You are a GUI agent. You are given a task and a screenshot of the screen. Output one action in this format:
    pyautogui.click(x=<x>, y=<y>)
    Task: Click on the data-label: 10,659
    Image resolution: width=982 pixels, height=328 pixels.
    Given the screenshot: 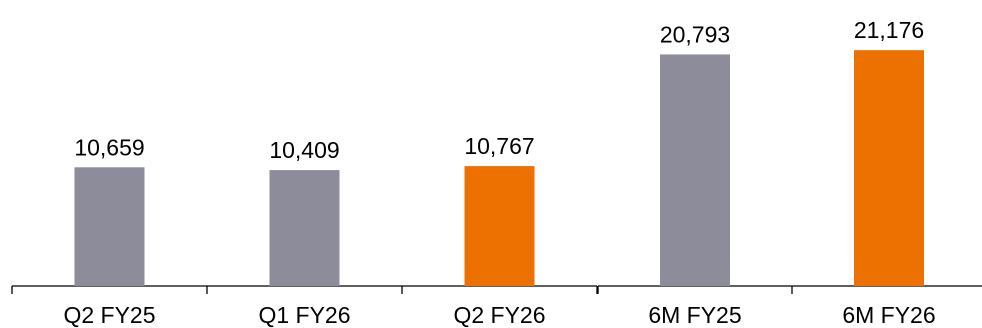 What is the action you would take?
    pyautogui.click(x=109, y=147)
    